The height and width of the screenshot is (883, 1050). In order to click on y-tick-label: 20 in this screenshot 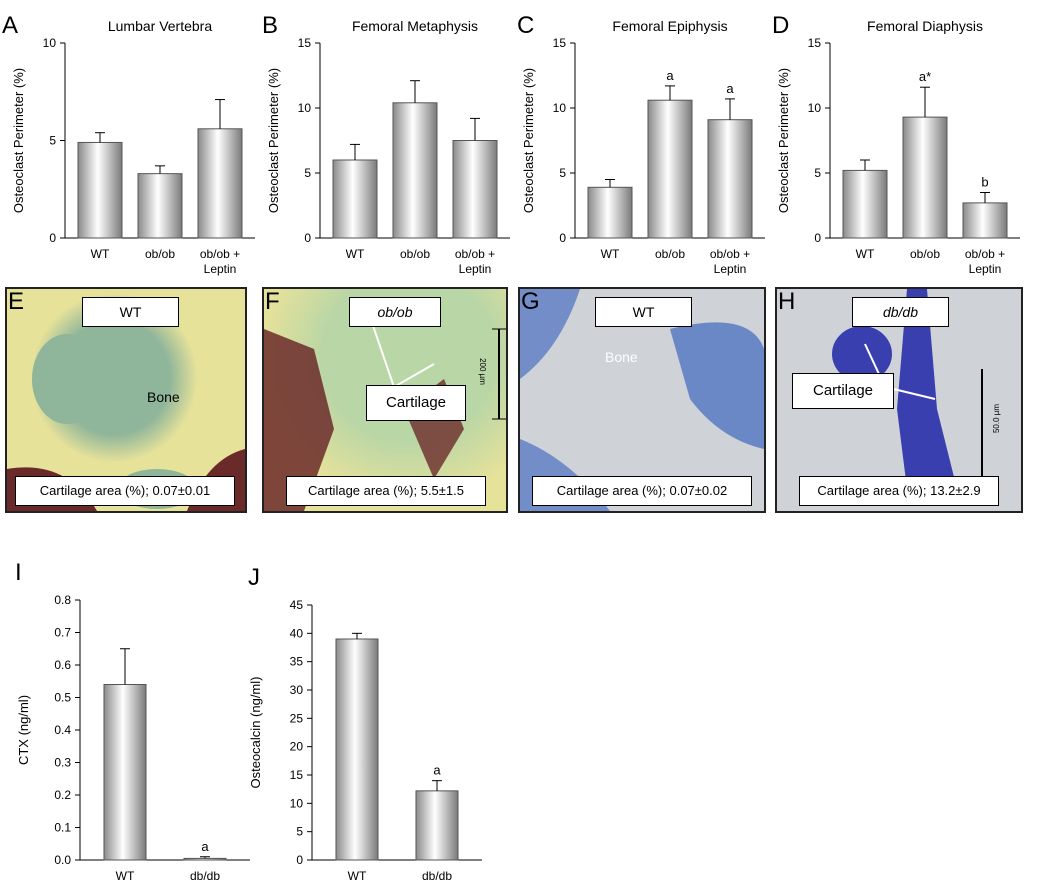, I will do `click(297, 747)`.